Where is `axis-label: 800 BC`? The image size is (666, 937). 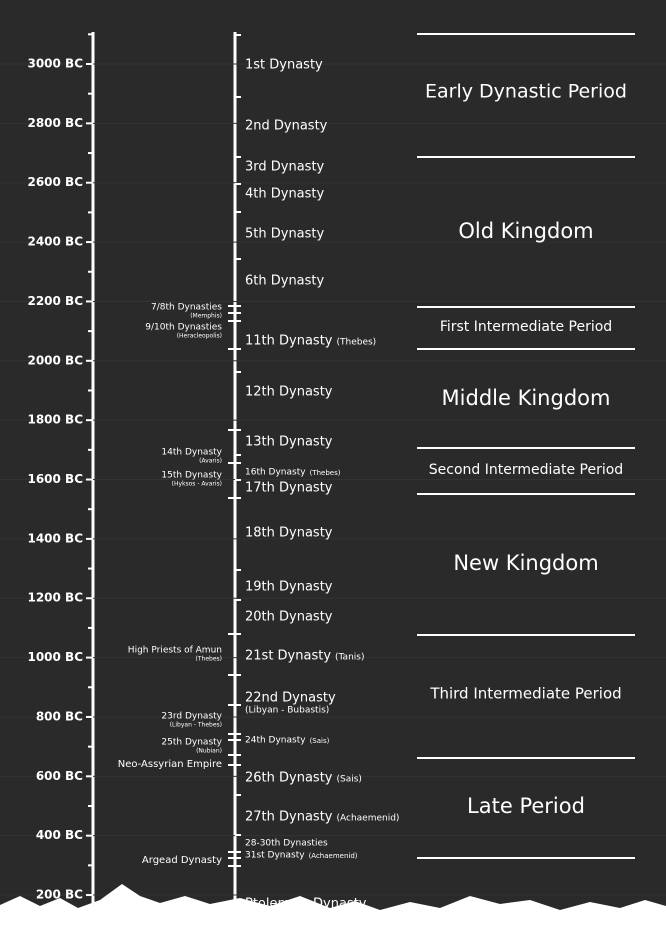 axis-label: 800 BC is located at coordinates (59, 716).